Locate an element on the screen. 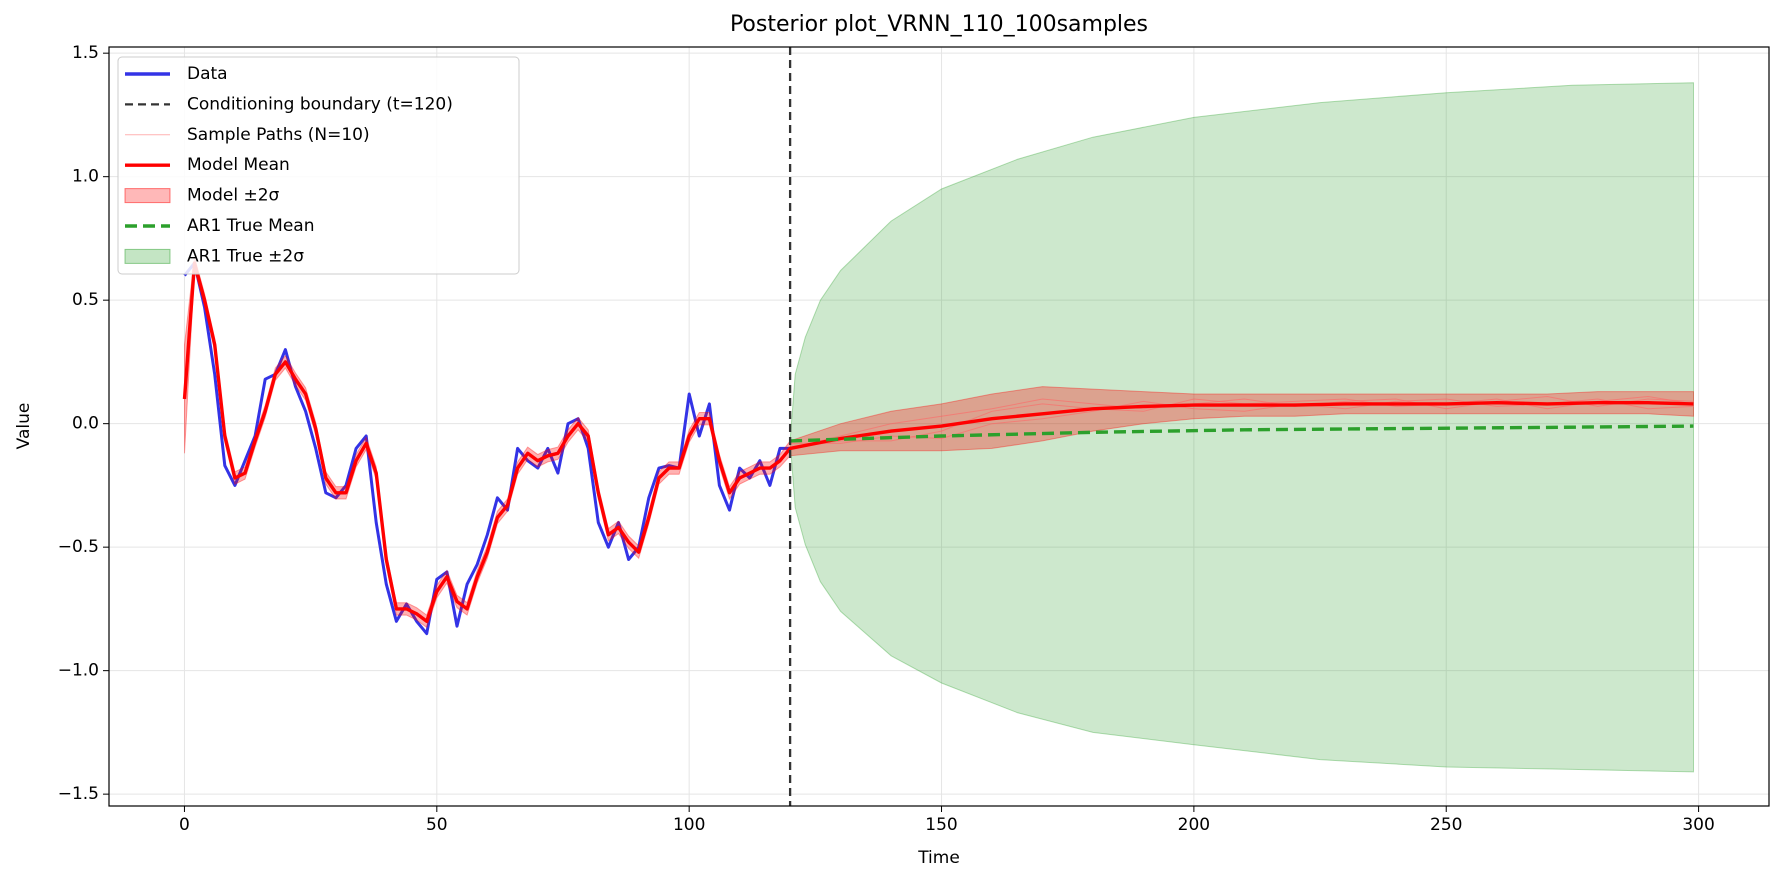 Image resolution: width=1784 pixels, height=888 pixels. y-tick-label: 0.0 is located at coordinates (85, 424).